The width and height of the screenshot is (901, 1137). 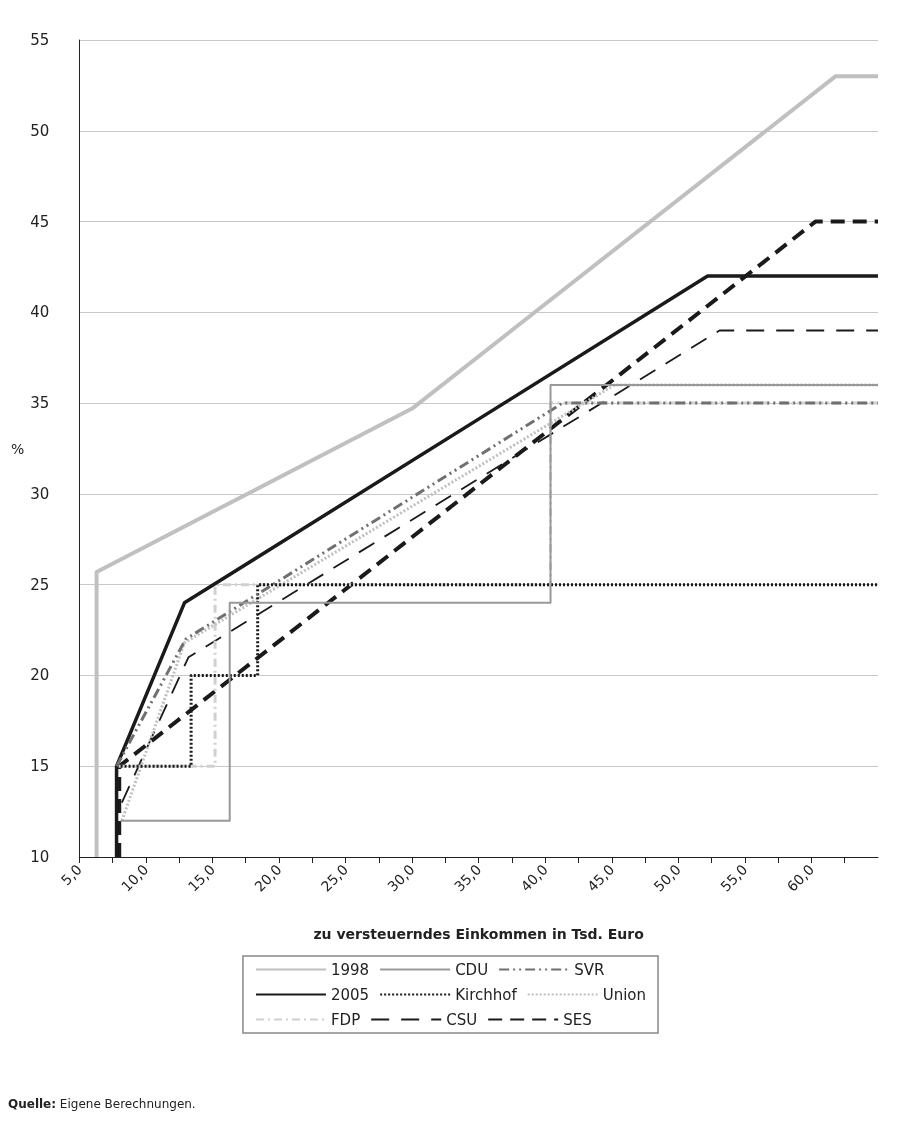 What do you see at coordinates (472, 969) in the screenshot?
I see `legend-label: CDU` at bounding box center [472, 969].